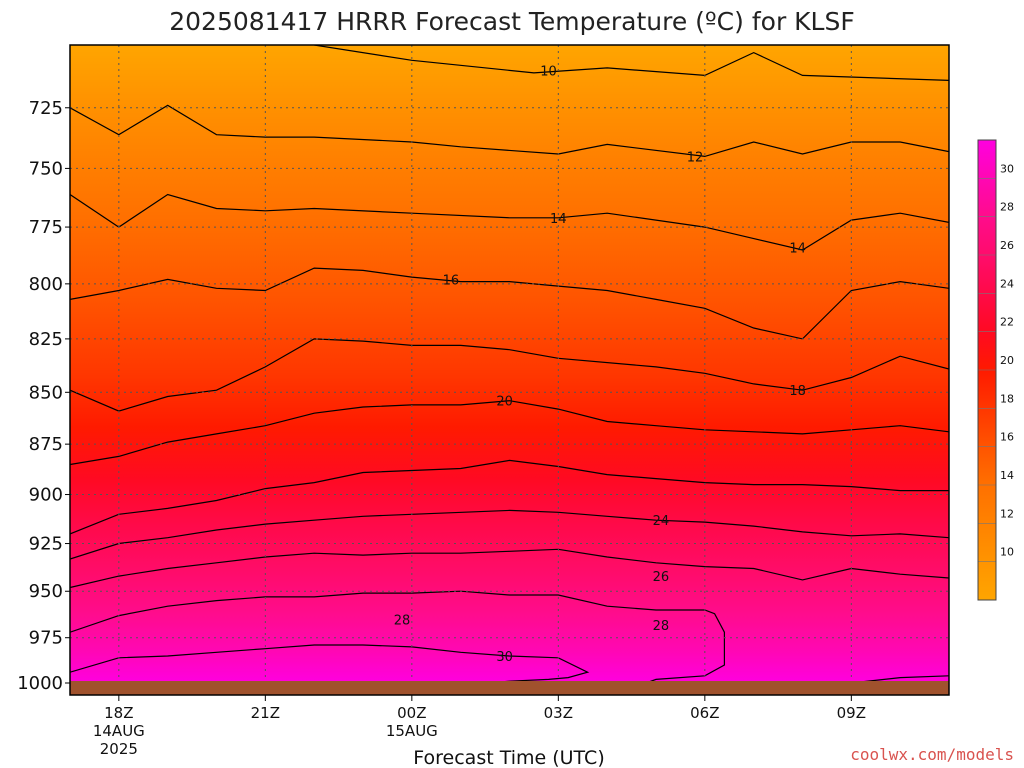 The width and height of the screenshot is (1024, 768). What do you see at coordinates (1007, 513) in the screenshot?
I see `colorbar-tick-12: 12` at bounding box center [1007, 513].